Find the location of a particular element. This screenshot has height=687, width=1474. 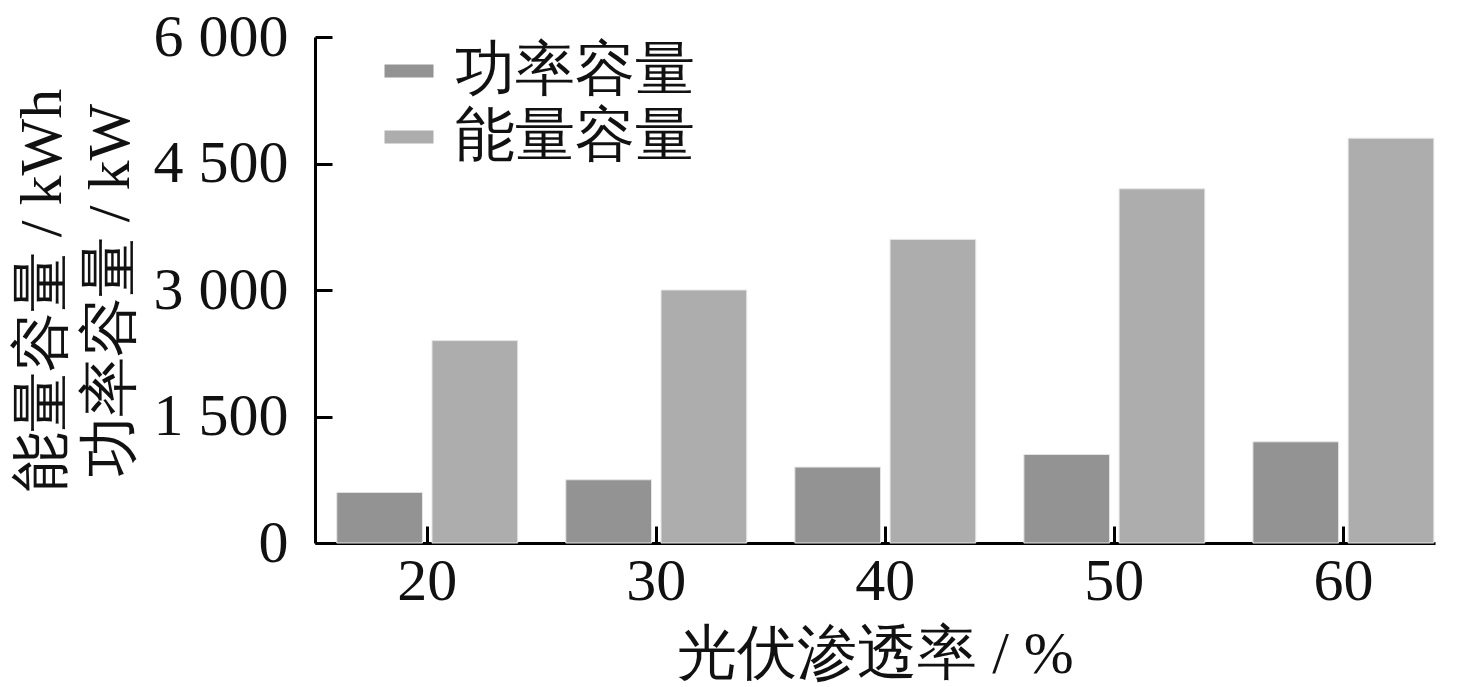

x-axis-title: 光伏渗透率 / % is located at coordinates (875, 652).